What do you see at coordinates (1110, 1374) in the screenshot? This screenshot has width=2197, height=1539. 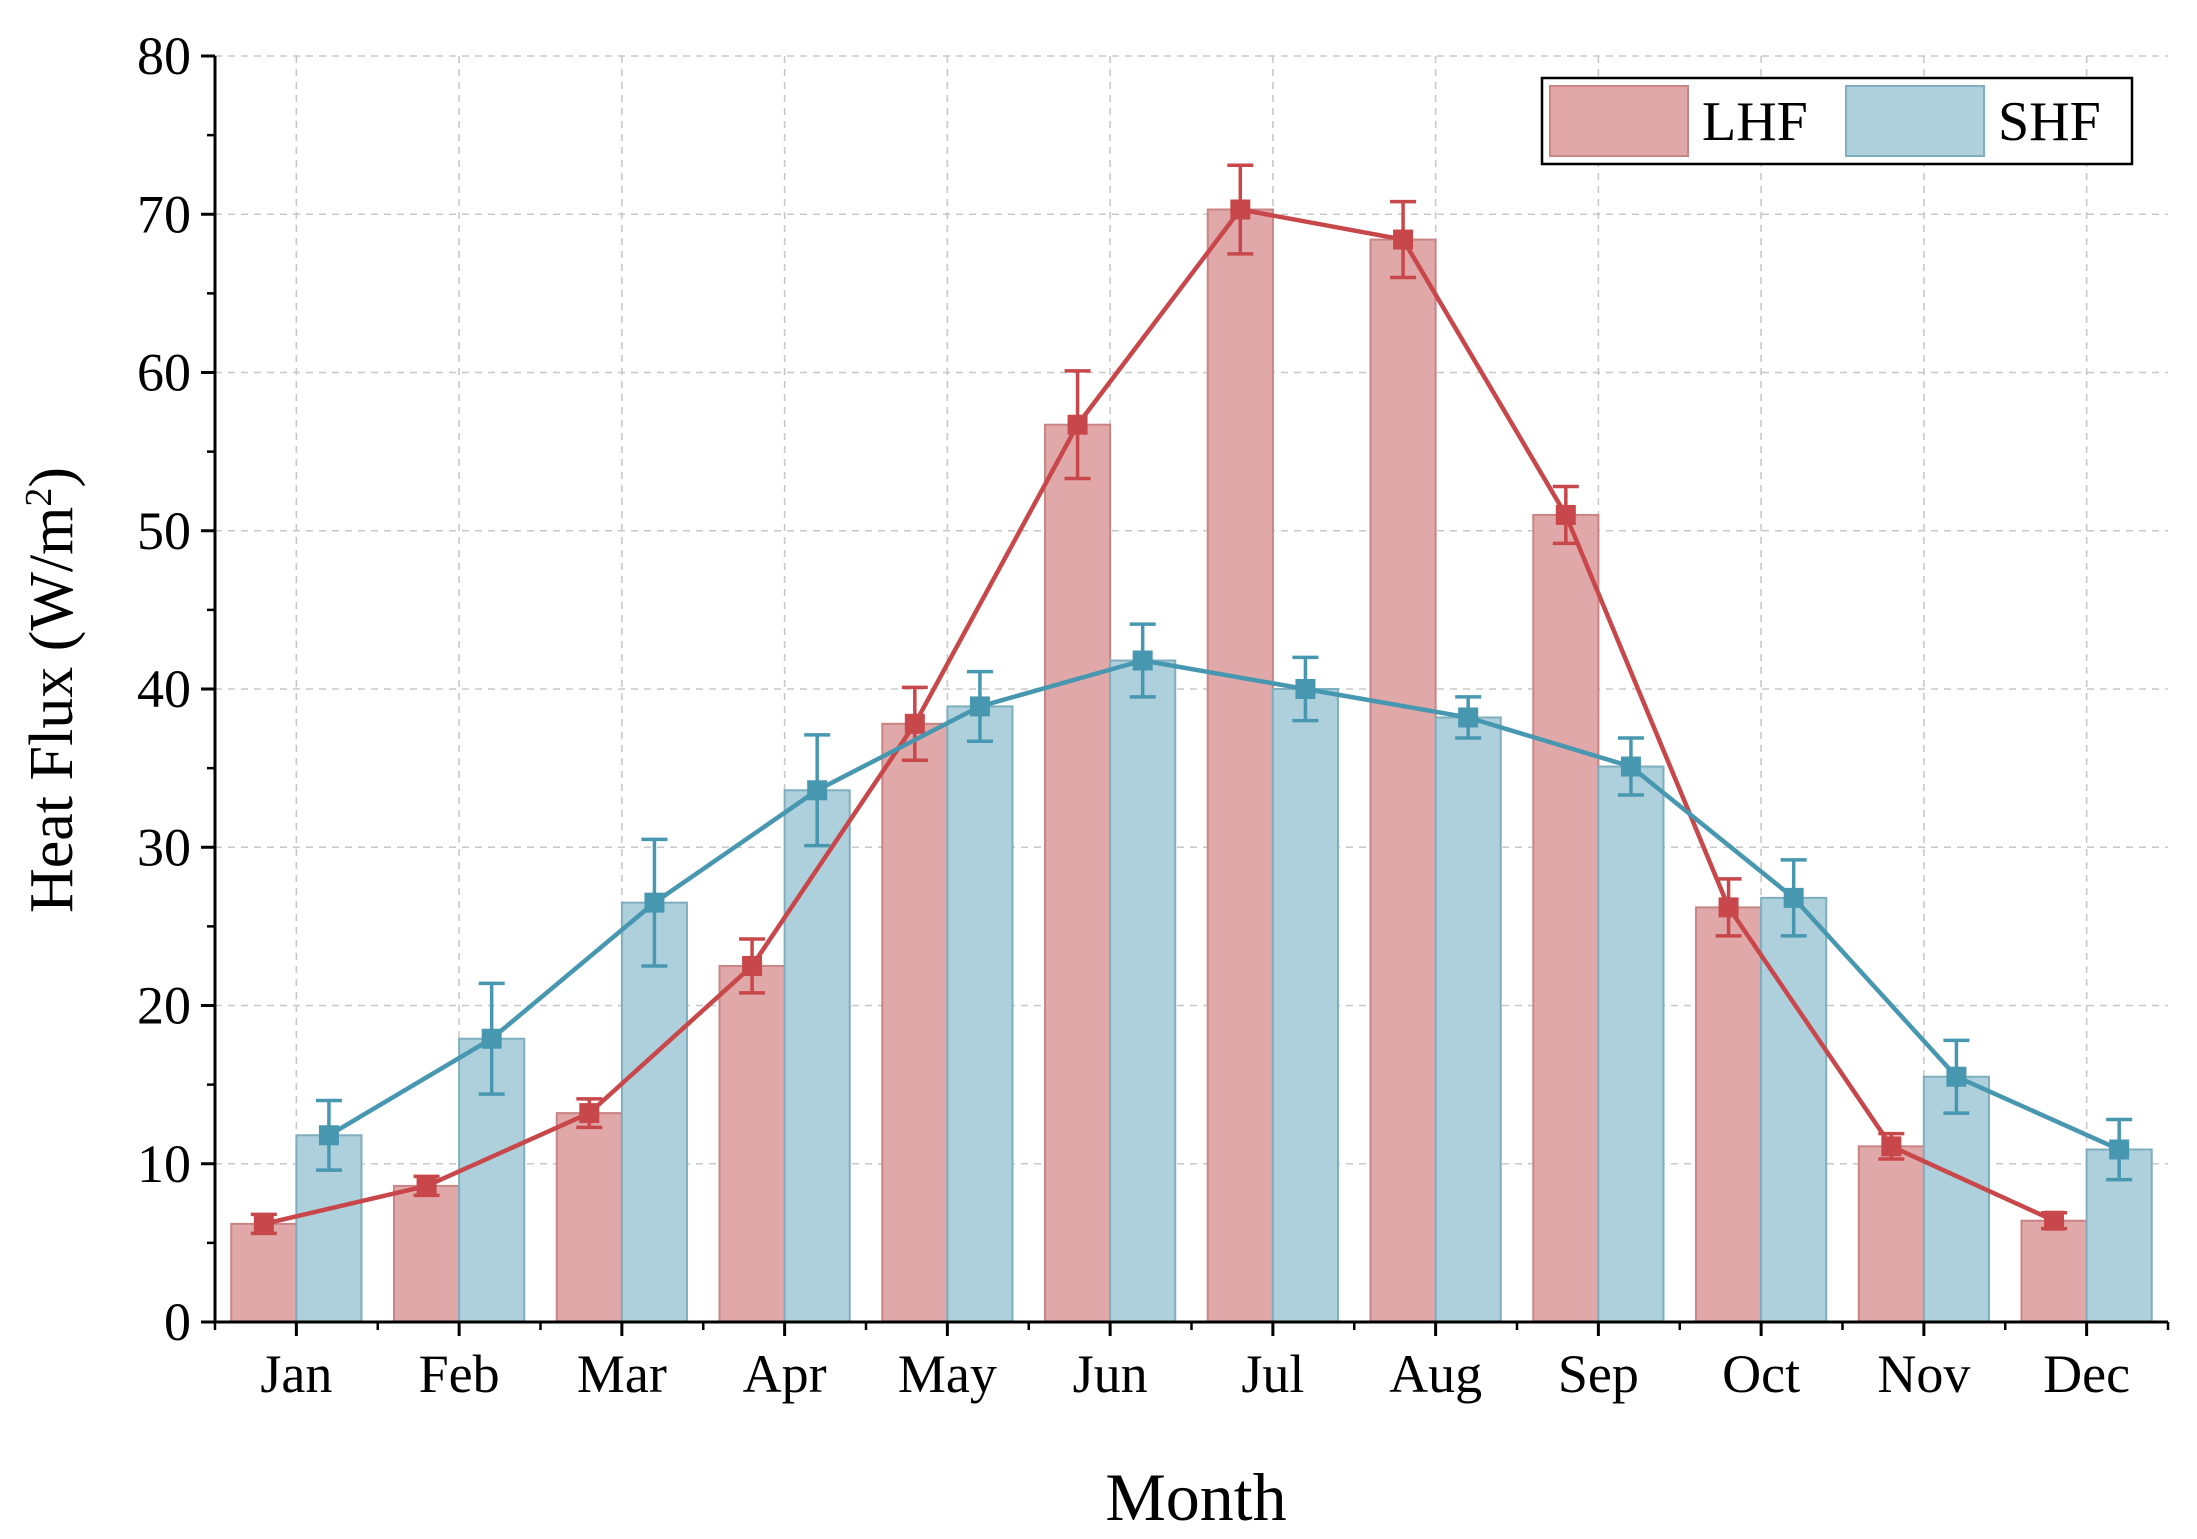 I see `x-tick-label: Jun` at bounding box center [1110, 1374].